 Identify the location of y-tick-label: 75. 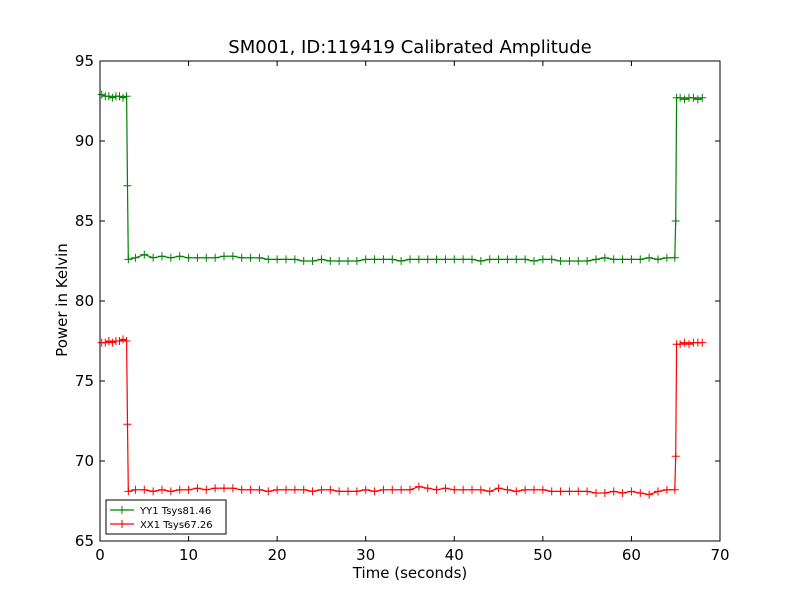
(84, 381).